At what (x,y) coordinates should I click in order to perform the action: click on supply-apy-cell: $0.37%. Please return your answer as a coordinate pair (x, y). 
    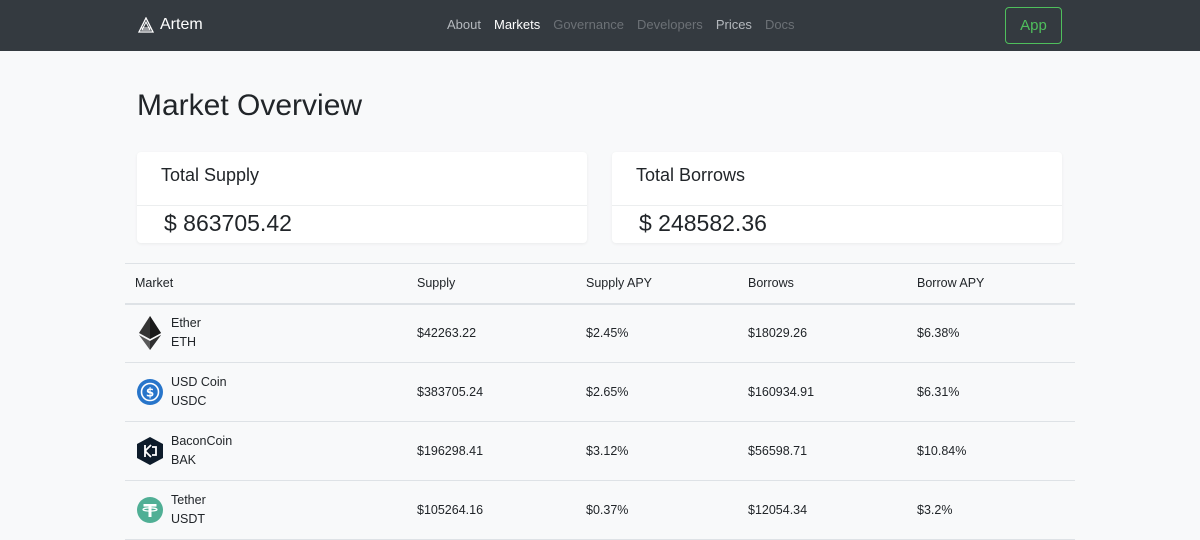
    Looking at the image, I should click on (657, 510).